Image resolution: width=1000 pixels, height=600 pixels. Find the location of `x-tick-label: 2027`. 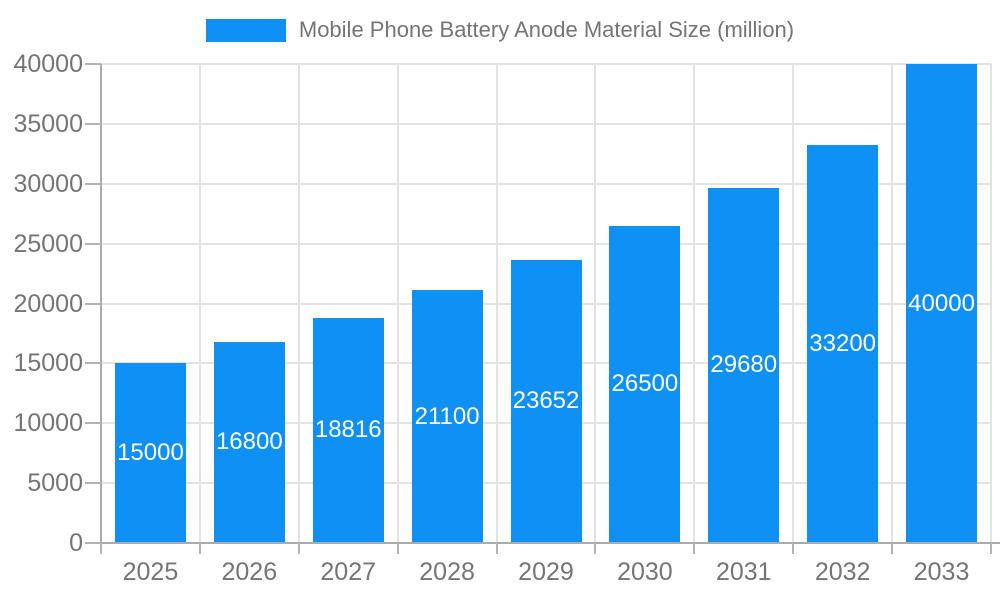

x-tick-label: 2027 is located at coordinates (348, 572).